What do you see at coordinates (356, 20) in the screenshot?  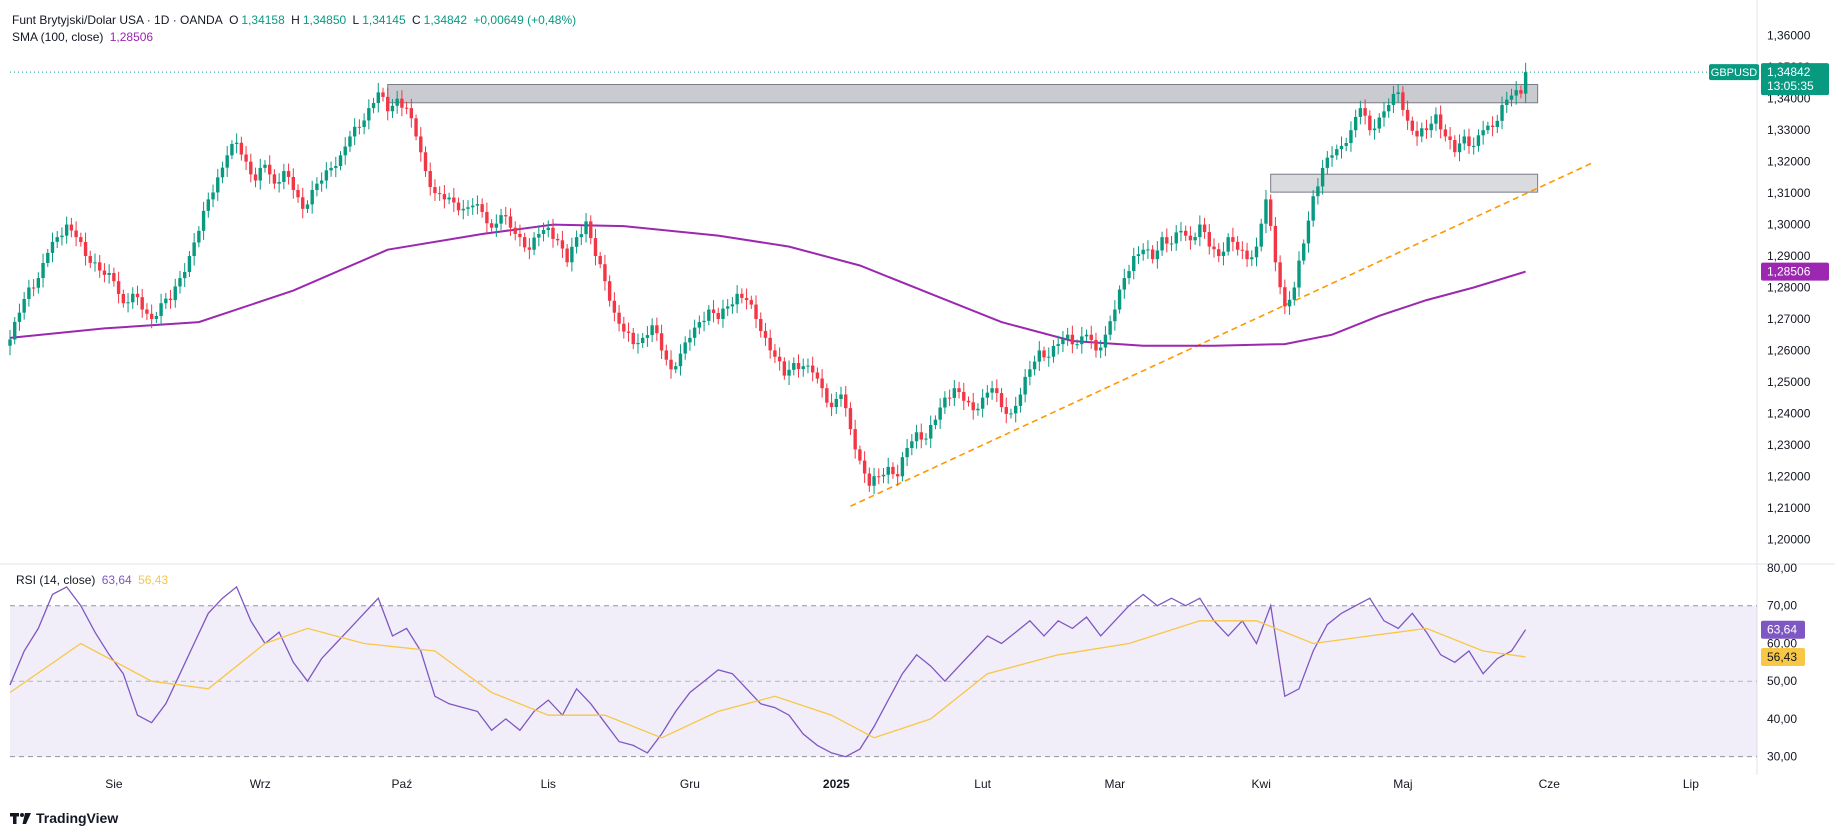 I see `low-key: L` at bounding box center [356, 20].